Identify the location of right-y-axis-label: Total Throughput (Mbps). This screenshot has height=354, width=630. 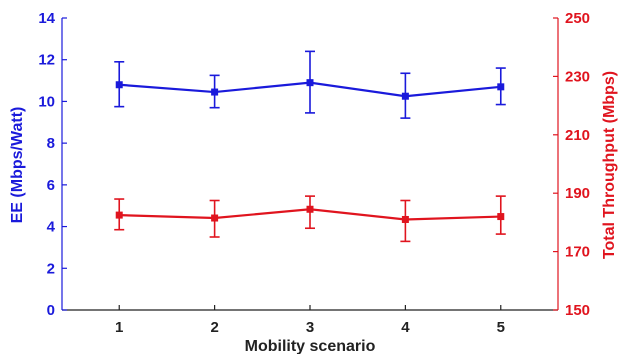
(609, 165).